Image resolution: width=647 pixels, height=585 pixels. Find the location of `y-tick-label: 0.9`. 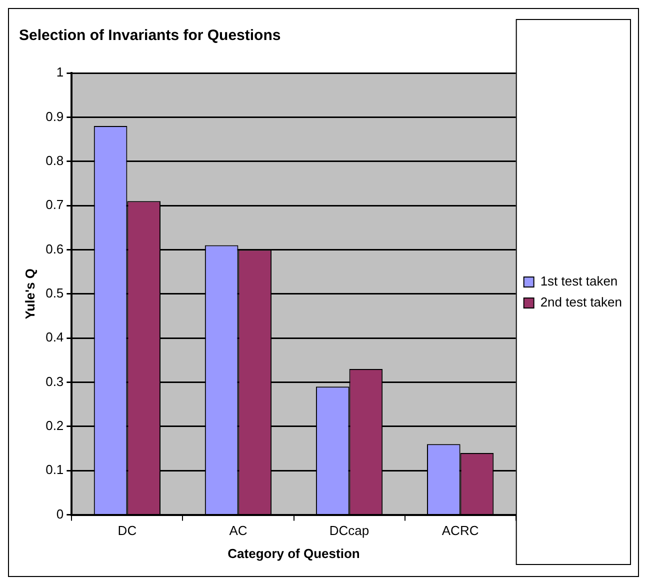

y-tick-label: 0.9 is located at coordinates (55, 116).